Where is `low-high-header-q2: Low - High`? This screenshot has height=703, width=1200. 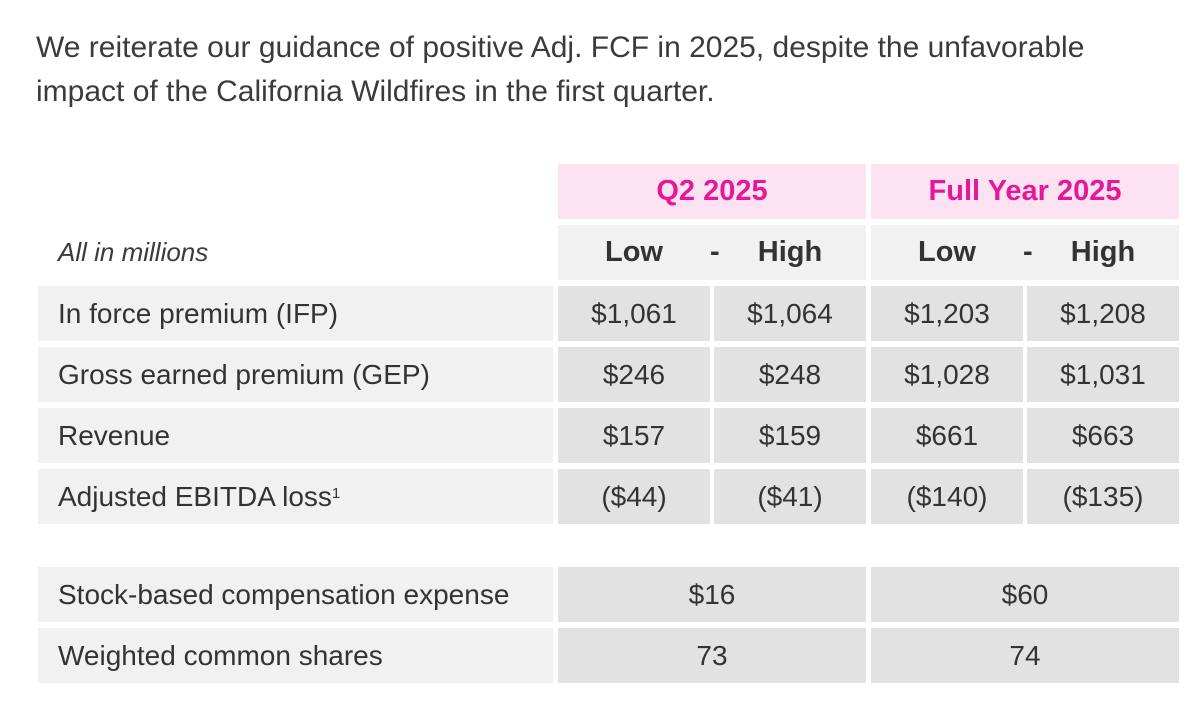 low-high-header-q2: Low - High is located at coordinates (712, 252).